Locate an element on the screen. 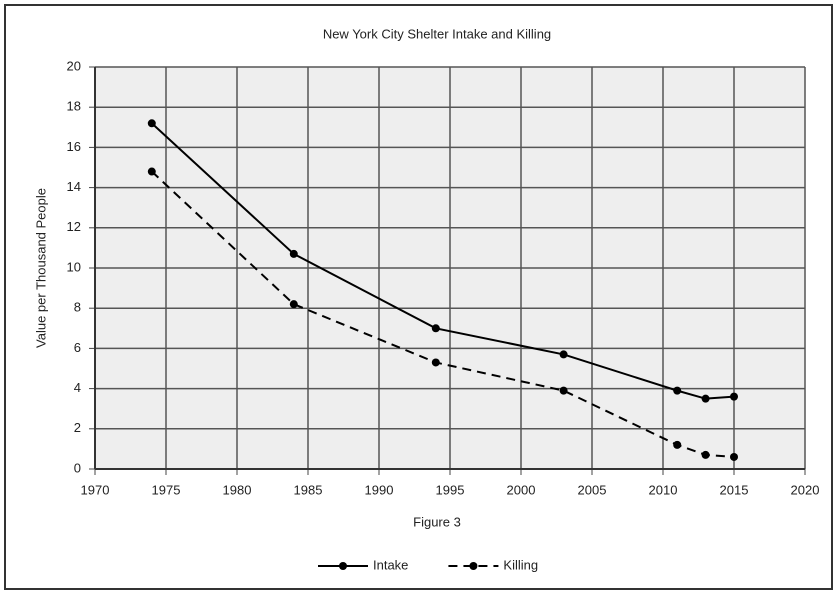 The width and height of the screenshot is (838, 599). x-tick-label: 1975 is located at coordinates (166, 489).